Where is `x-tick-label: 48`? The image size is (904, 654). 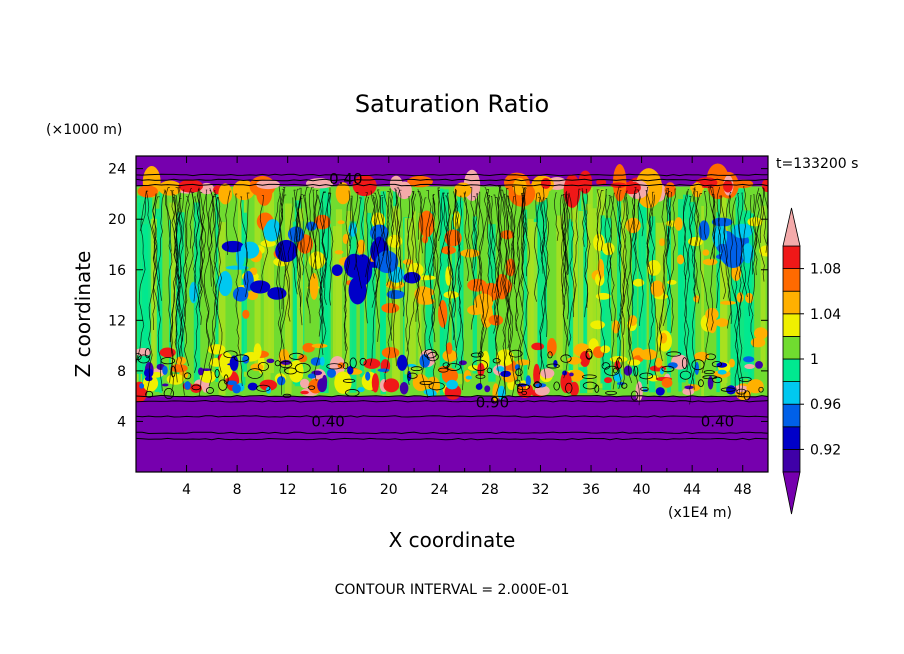 x-tick-label: 48 is located at coordinates (743, 490).